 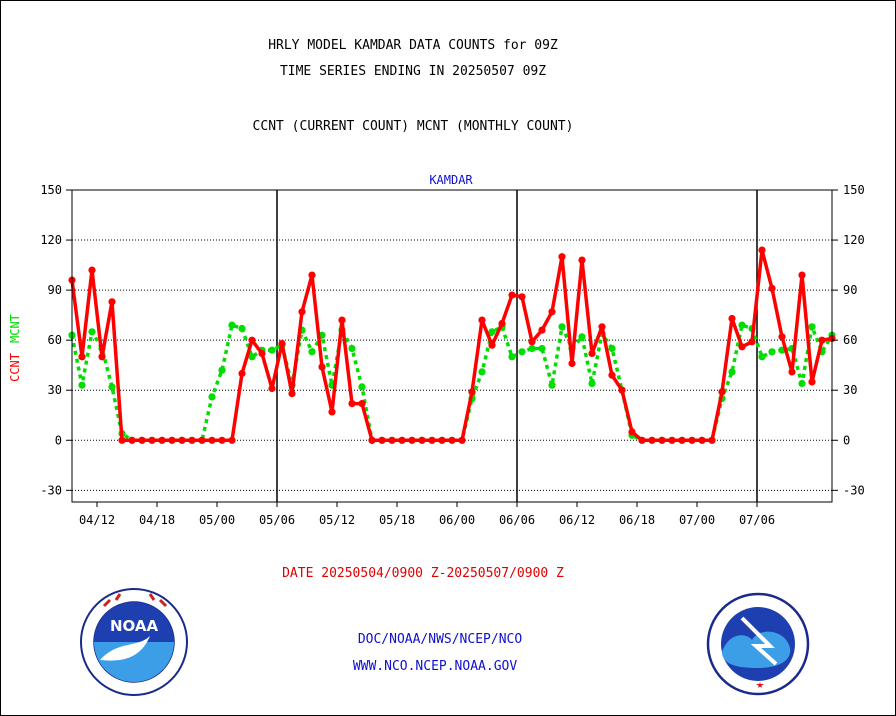 What do you see at coordinates (637, 520) in the screenshot?
I see `x-tick-label: 06/18` at bounding box center [637, 520].